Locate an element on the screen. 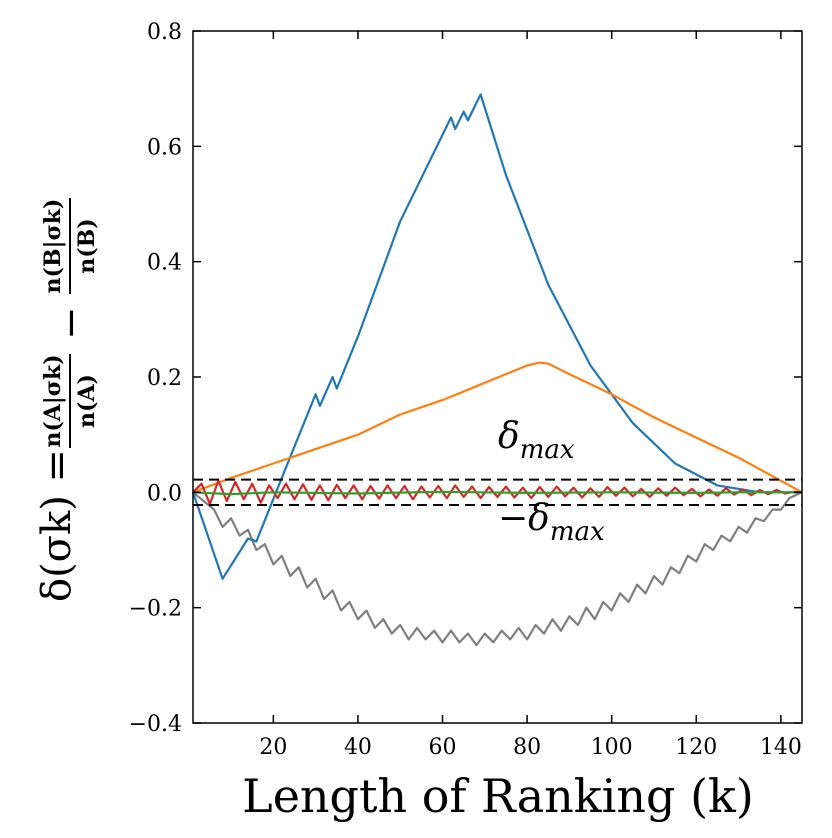  y-tick-label: 0.2 is located at coordinates (164, 378).